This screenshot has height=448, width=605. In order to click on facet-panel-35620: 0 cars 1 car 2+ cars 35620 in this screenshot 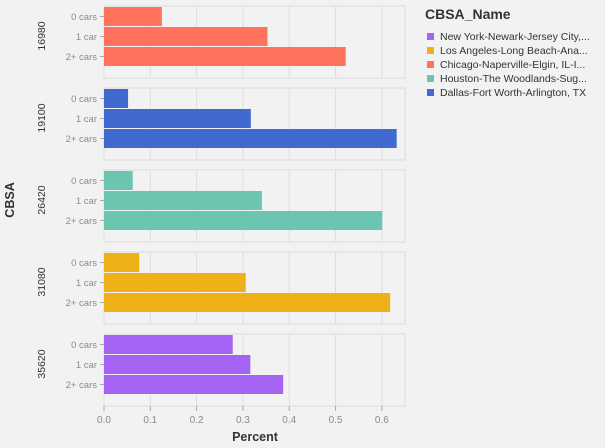, I will do `click(221, 370)`.